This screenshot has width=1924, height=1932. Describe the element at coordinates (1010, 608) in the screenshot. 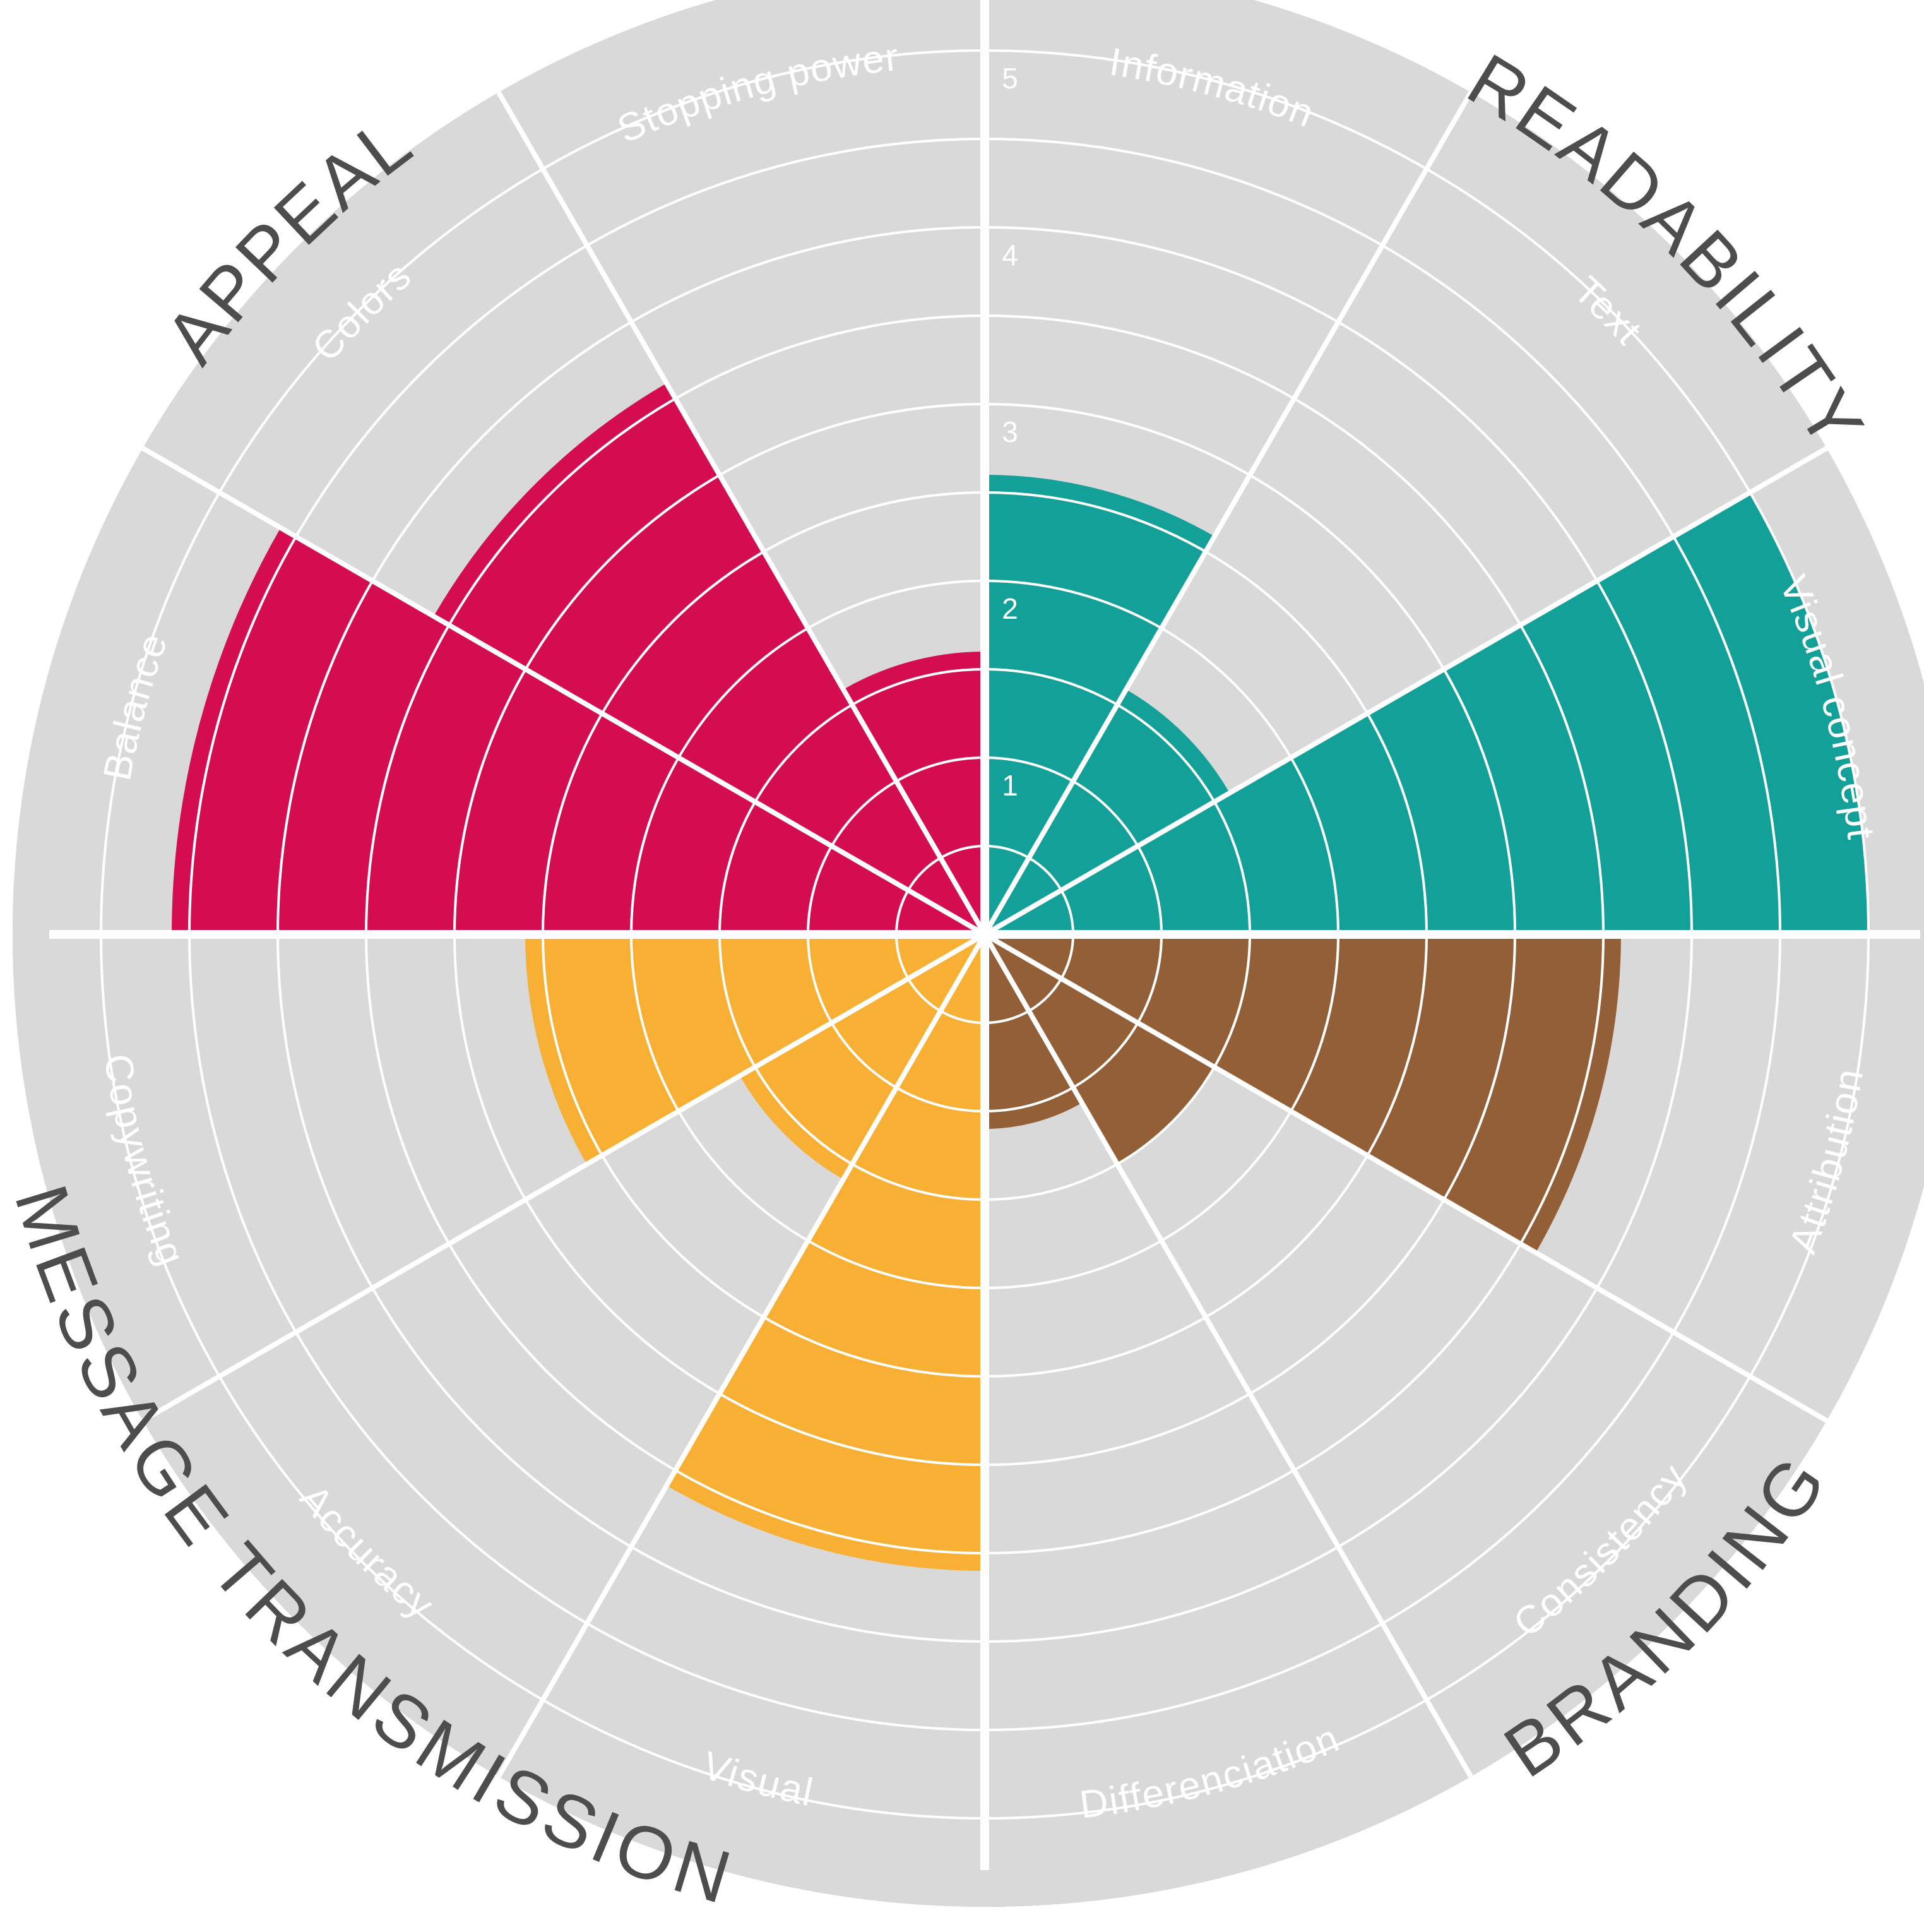

I see `tick-label: 2` at that location.